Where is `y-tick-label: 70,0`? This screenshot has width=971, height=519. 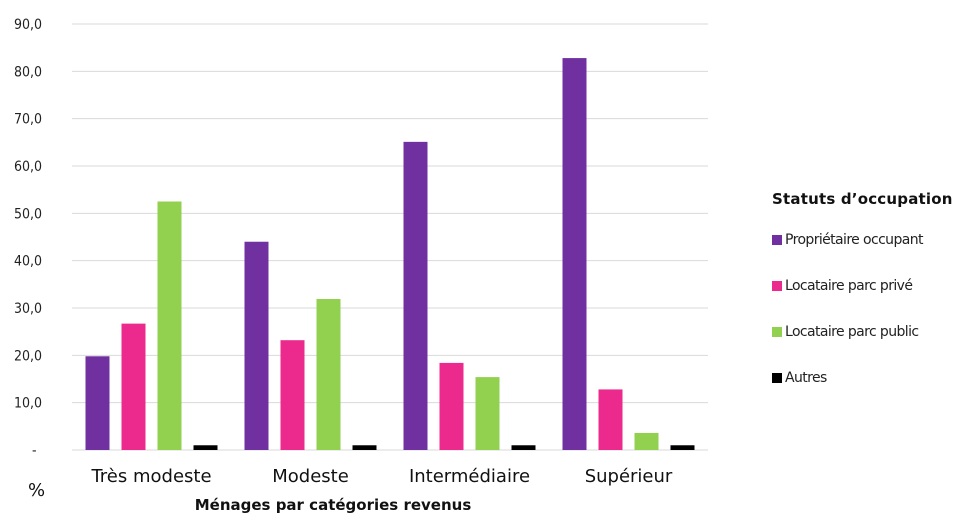 y-tick-label: 70,0 is located at coordinates (28, 120).